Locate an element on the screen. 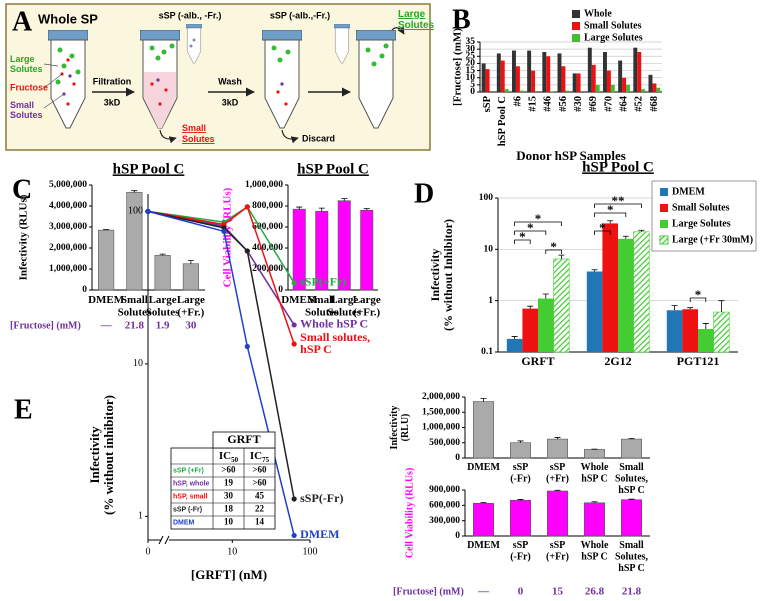  x-axis-label: [GRFT] (nM) is located at coordinates (229, 574).